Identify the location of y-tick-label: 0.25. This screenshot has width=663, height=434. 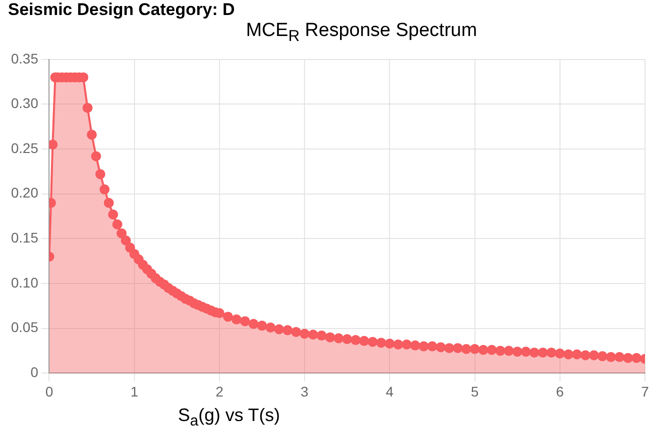
(24, 148).